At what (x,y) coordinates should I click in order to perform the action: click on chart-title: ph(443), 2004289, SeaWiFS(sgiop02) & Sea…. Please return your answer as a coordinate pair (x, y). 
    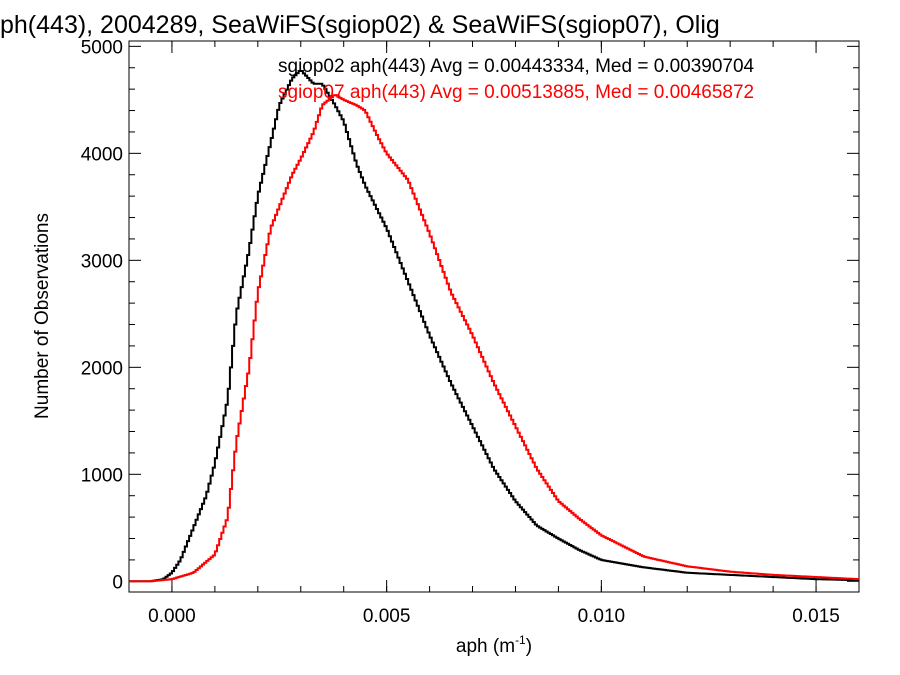
    Looking at the image, I should click on (360, 25).